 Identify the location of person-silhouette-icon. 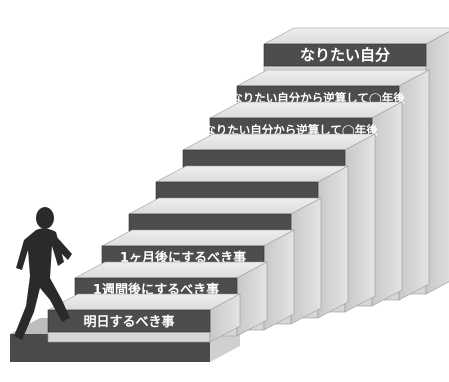
(43, 273).